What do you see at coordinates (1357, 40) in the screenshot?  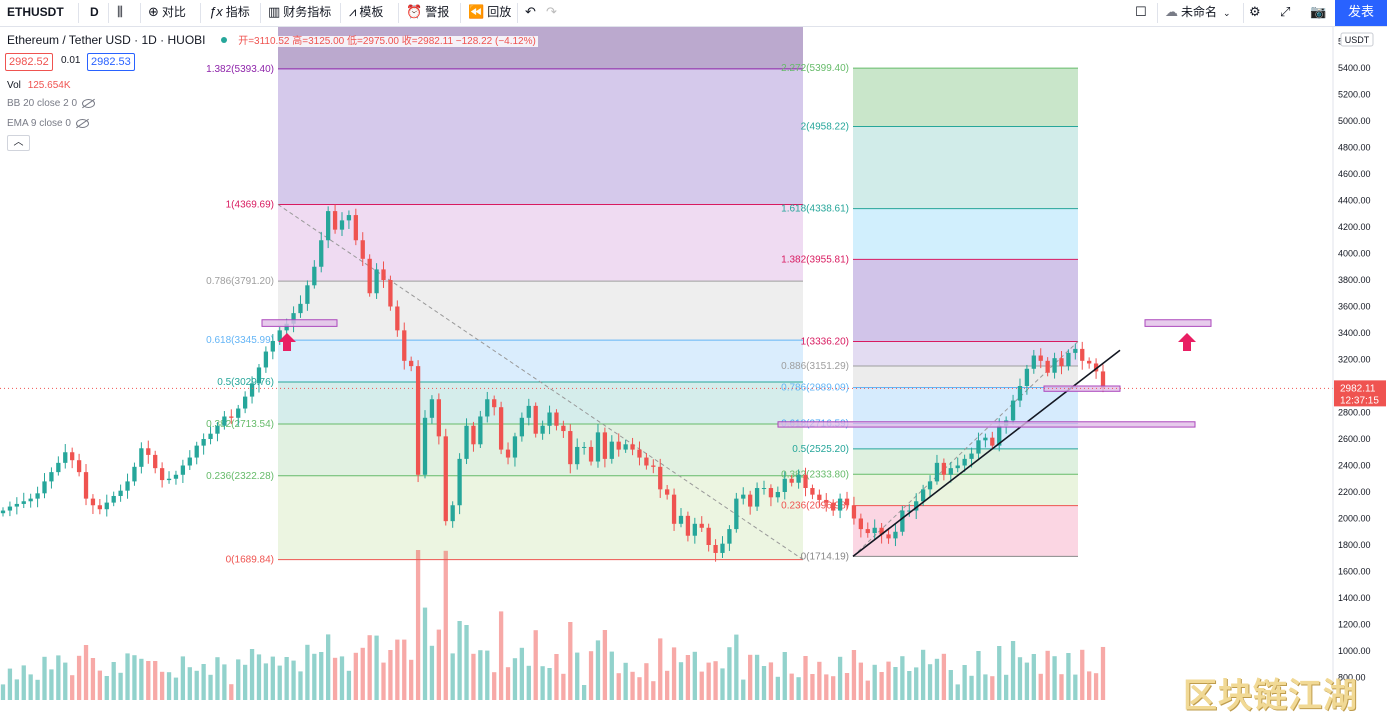 I see `currency-label: USDT` at bounding box center [1357, 40].